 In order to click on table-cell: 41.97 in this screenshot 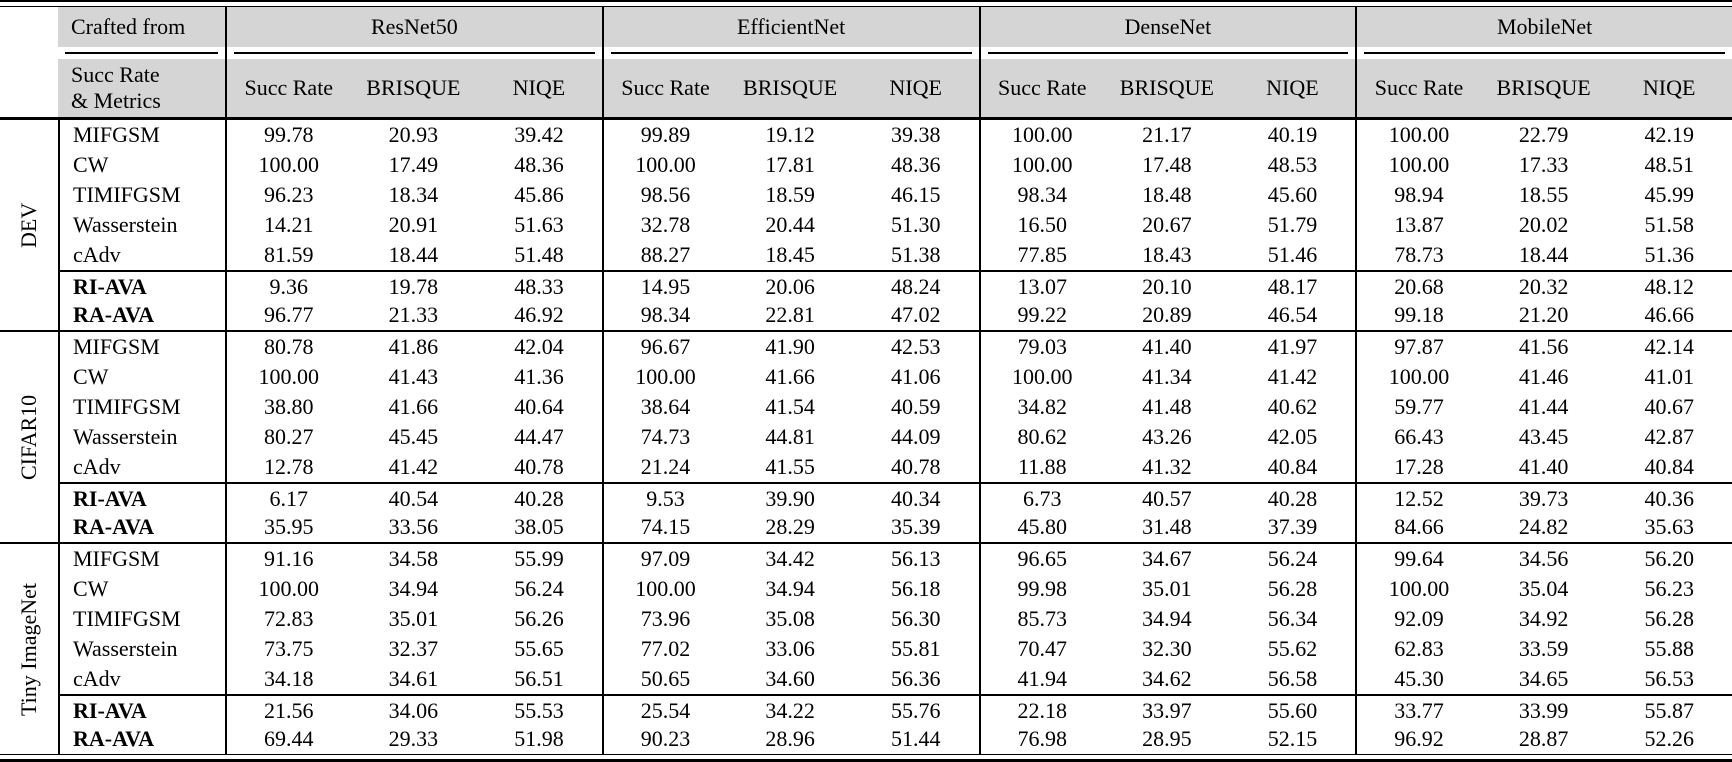, I will do `click(1292, 346)`.